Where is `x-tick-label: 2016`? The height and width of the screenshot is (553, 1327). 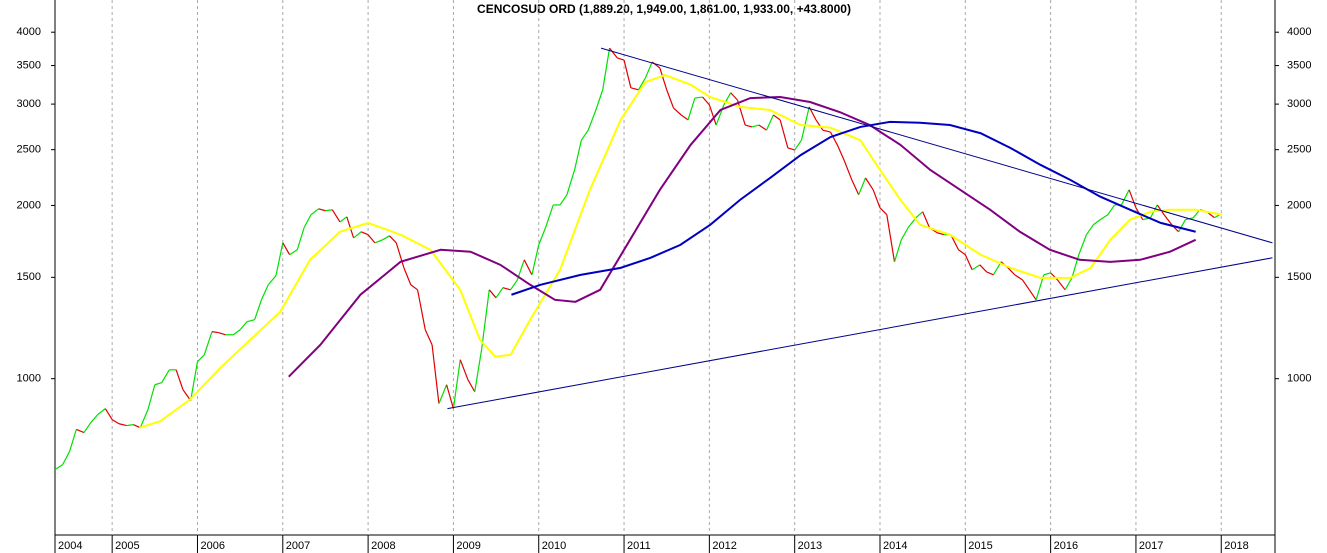 x-tick-label: 2016 is located at coordinates (1066, 546).